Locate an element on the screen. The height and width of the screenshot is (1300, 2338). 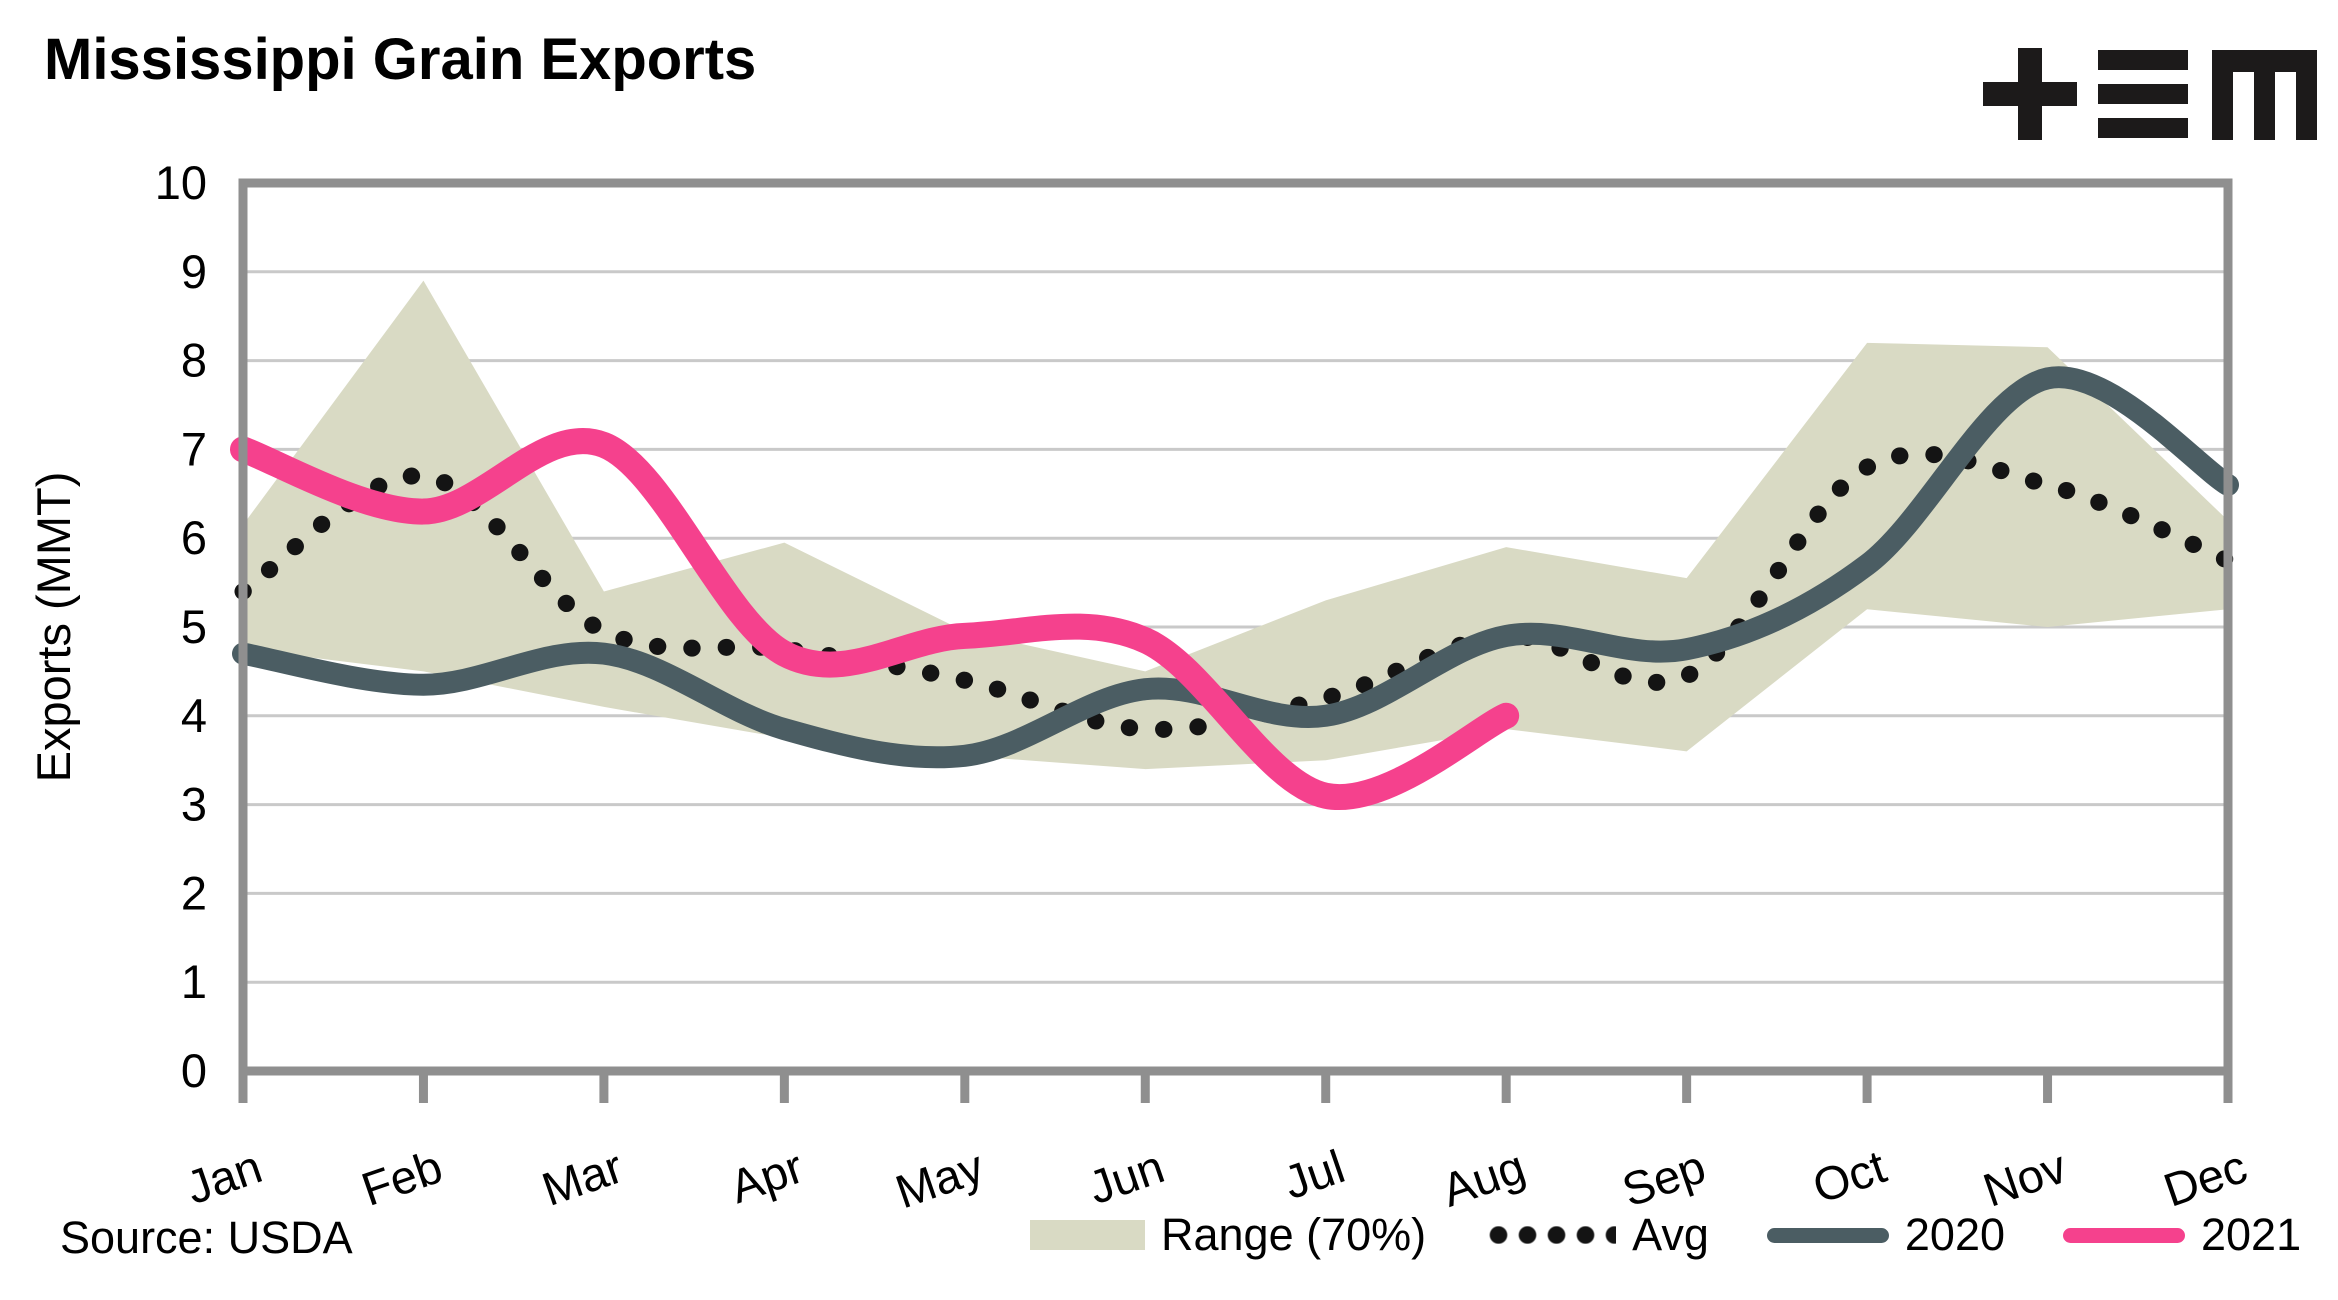
y-label-10: 10 is located at coordinates (181, 182).